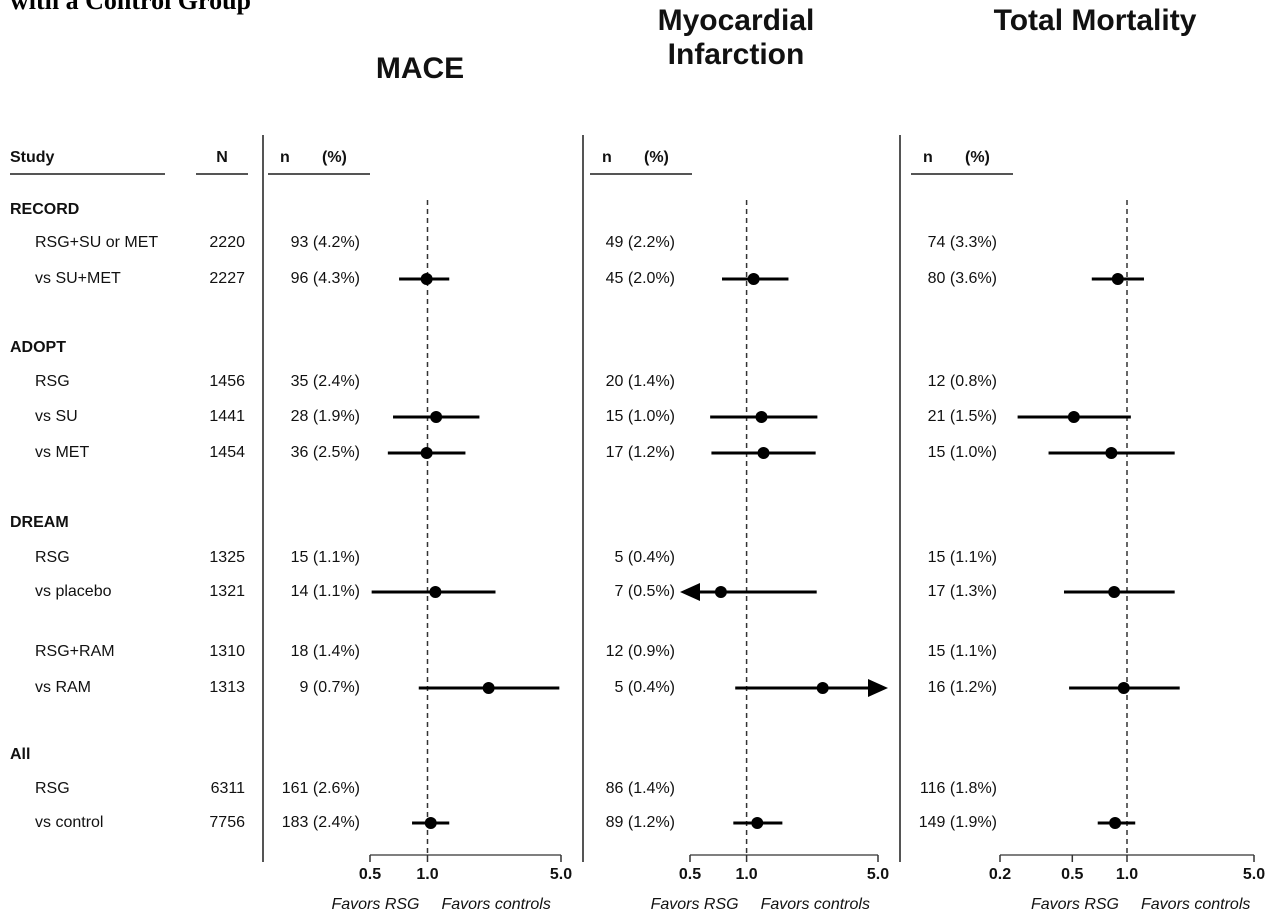 This screenshot has height=913, width=1267. Describe the element at coordinates (325, 651) in the screenshot. I see `count-value: 18 (1.4%)` at that location.